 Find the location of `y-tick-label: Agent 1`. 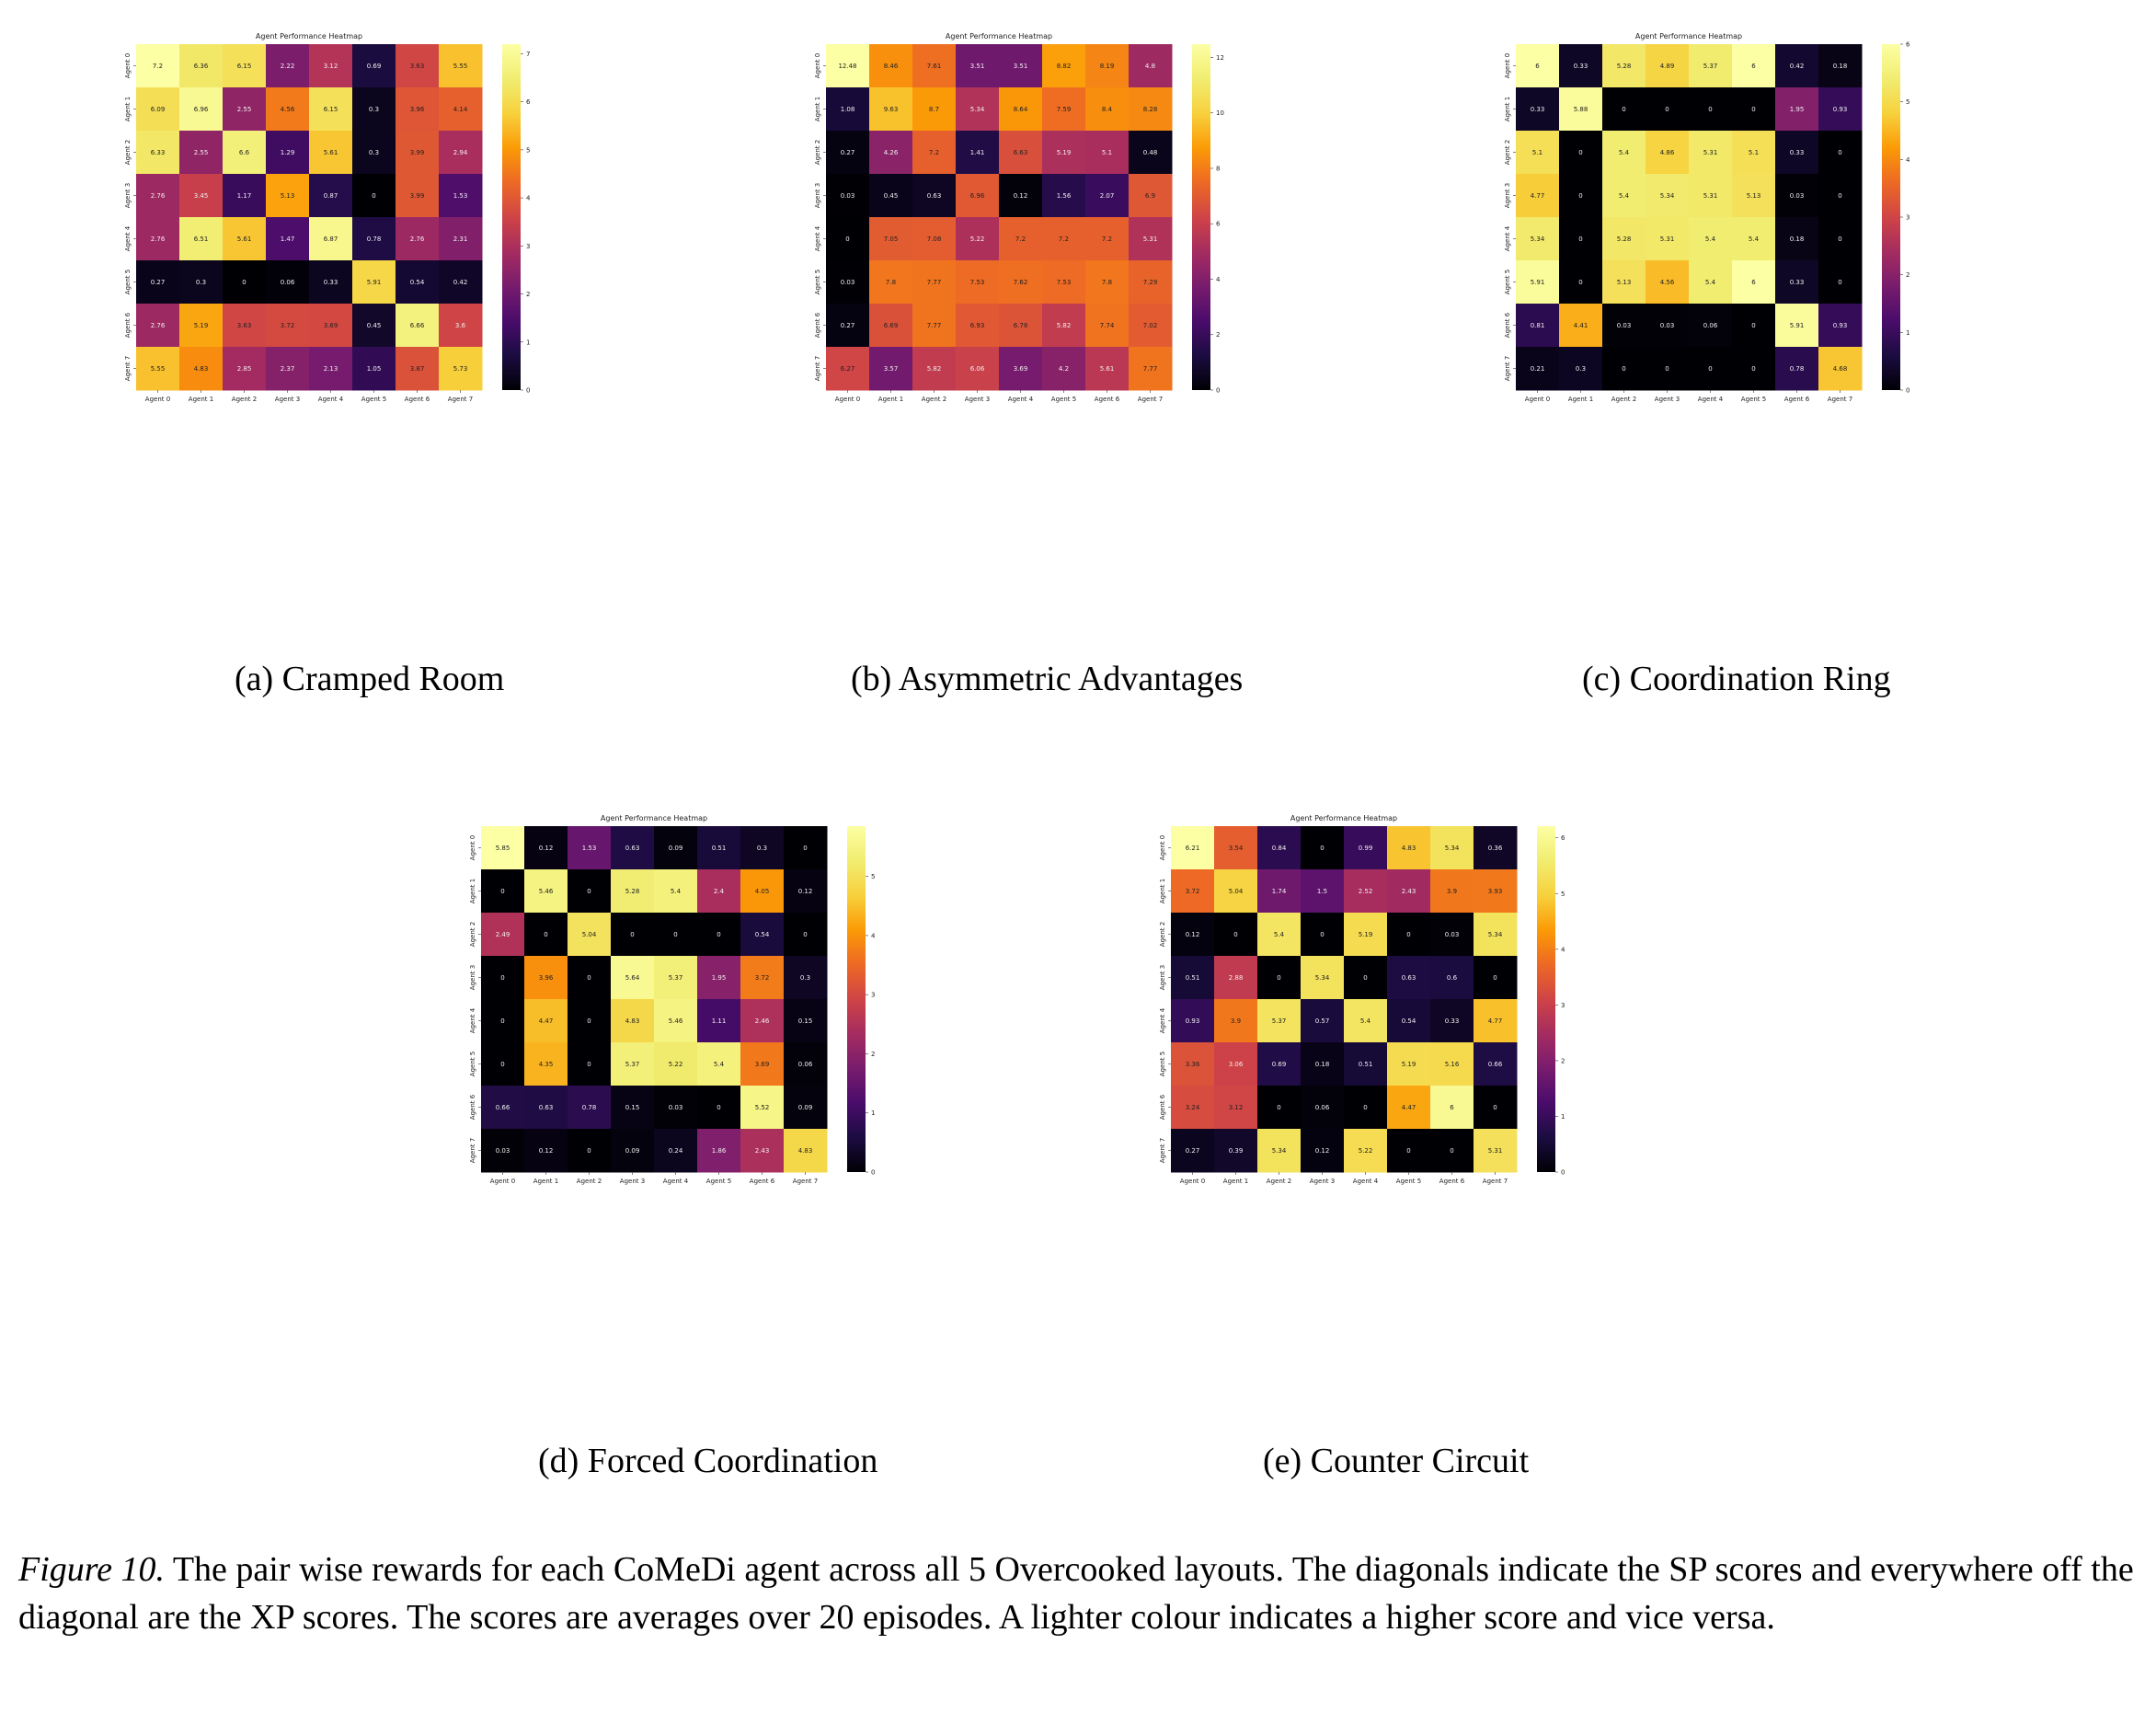

y-tick-label: Agent 1 is located at coordinates (1163, 891).